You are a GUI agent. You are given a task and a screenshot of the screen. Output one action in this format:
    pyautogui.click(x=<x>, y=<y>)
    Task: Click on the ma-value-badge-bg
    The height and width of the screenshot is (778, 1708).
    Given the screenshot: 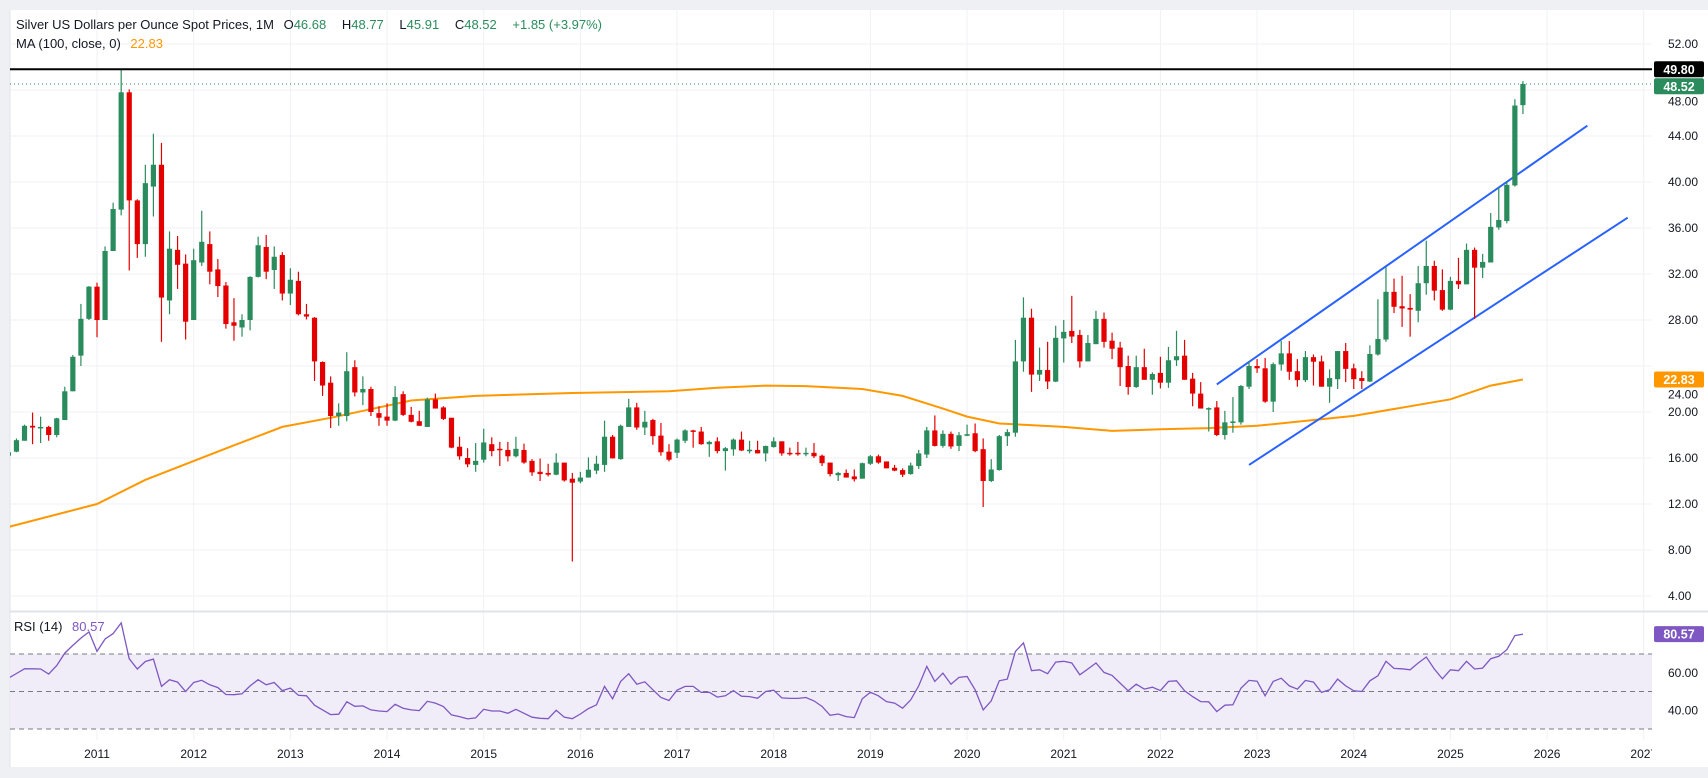 What is the action you would take?
    pyautogui.click(x=1679, y=379)
    